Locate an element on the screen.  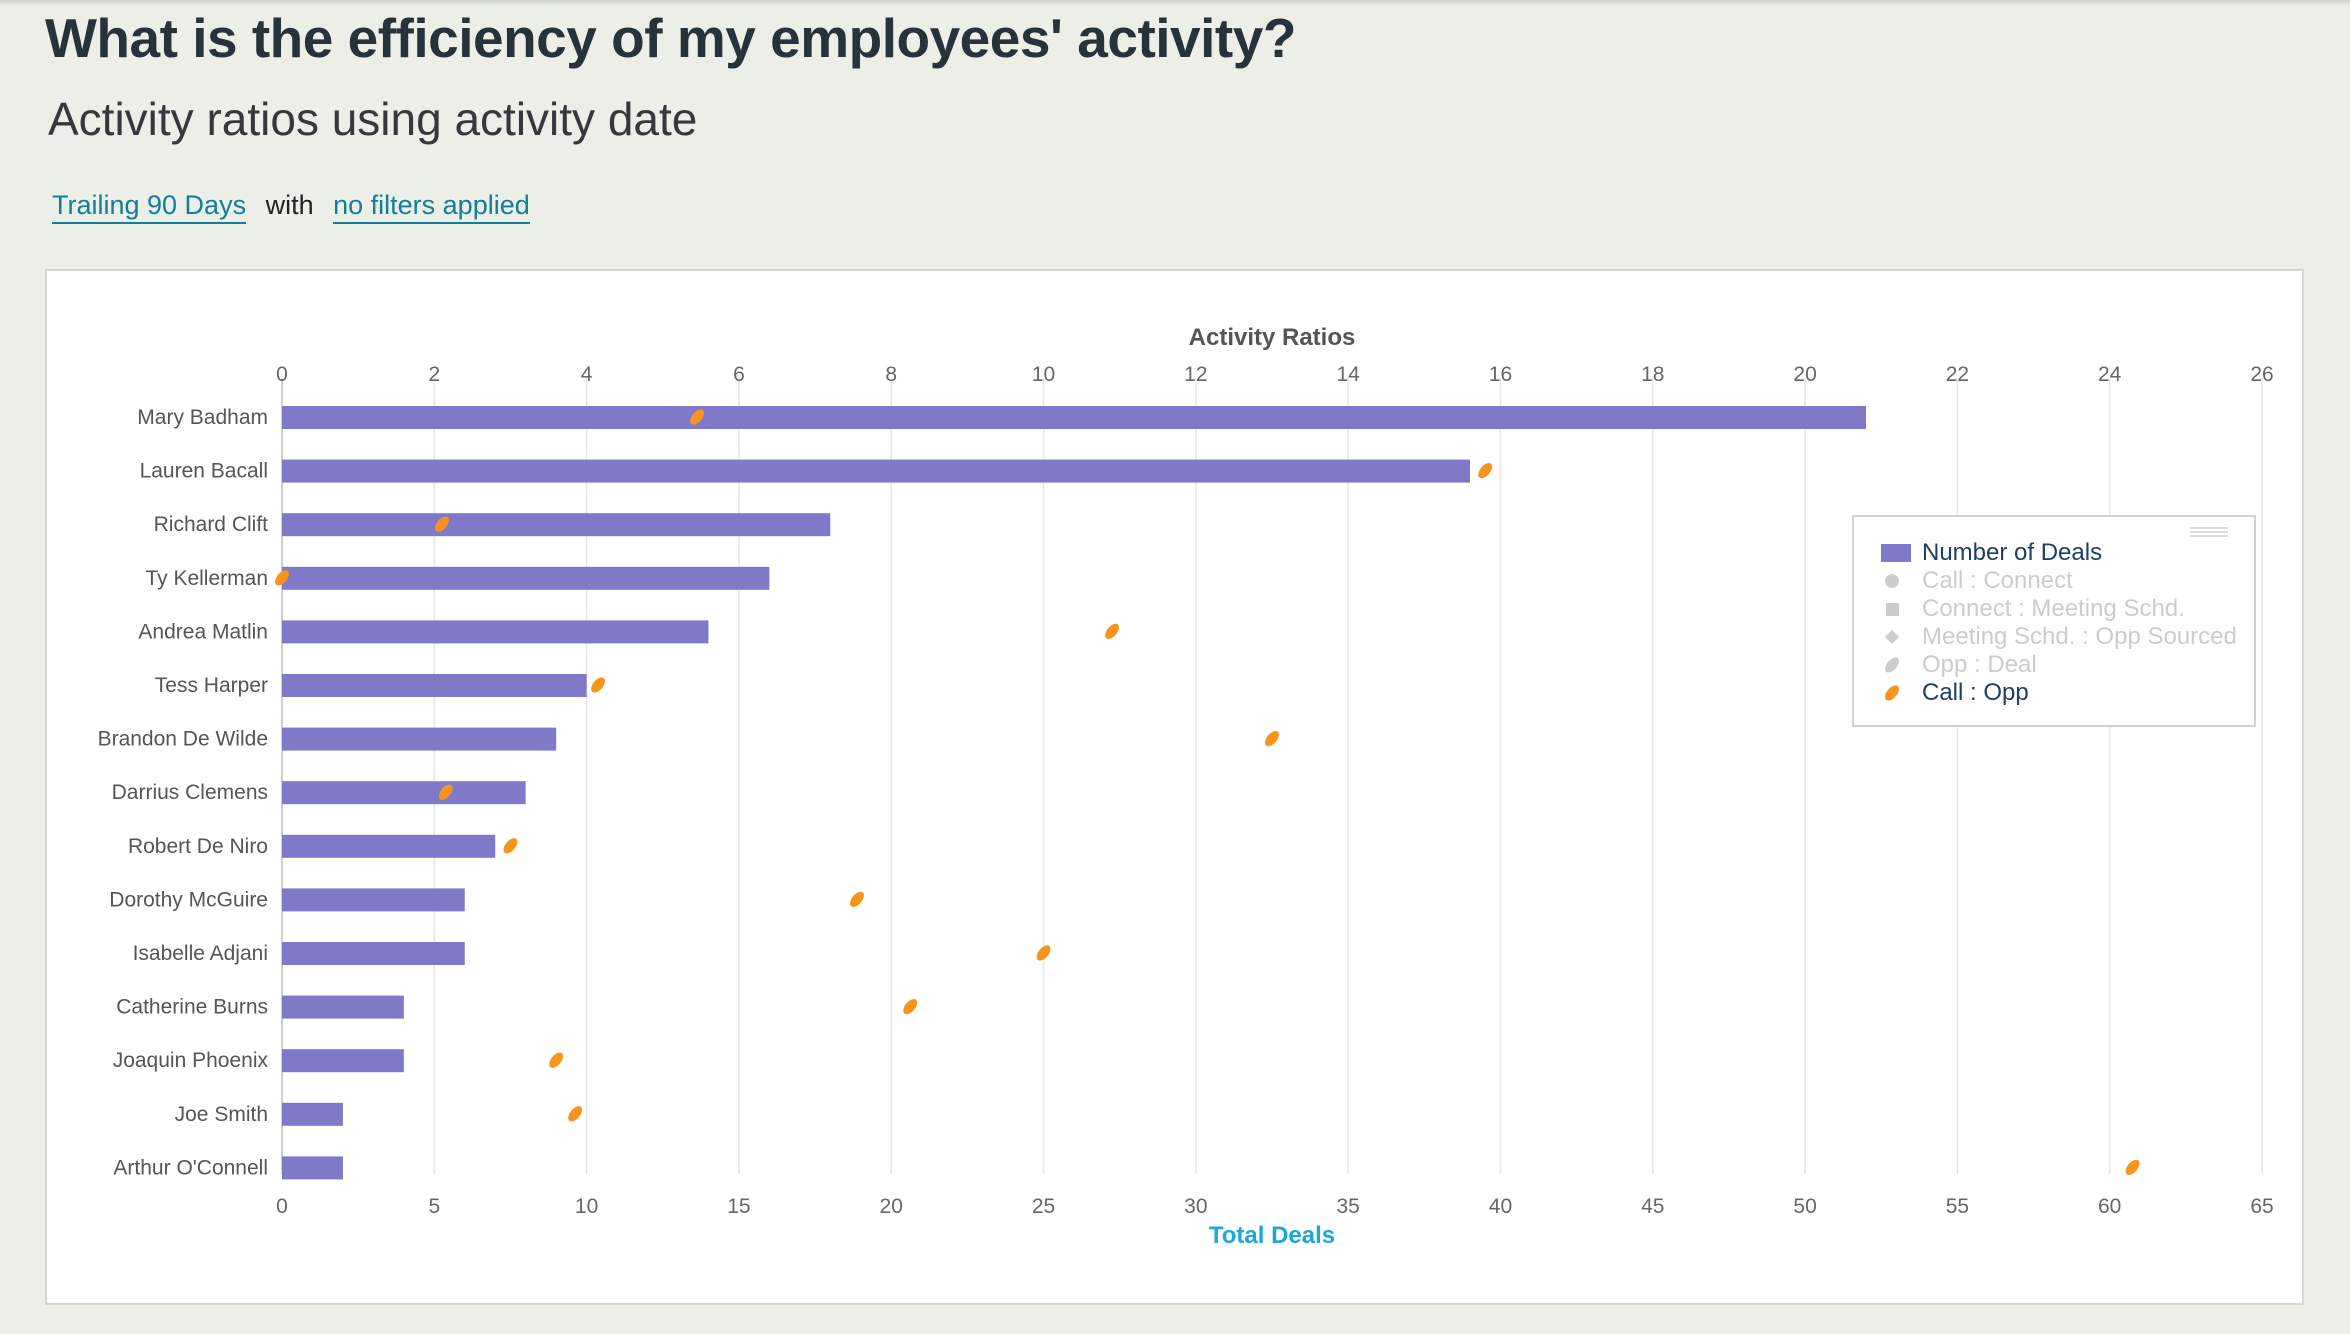
bottom-axis-tick-label: 0 is located at coordinates (282, 1206).